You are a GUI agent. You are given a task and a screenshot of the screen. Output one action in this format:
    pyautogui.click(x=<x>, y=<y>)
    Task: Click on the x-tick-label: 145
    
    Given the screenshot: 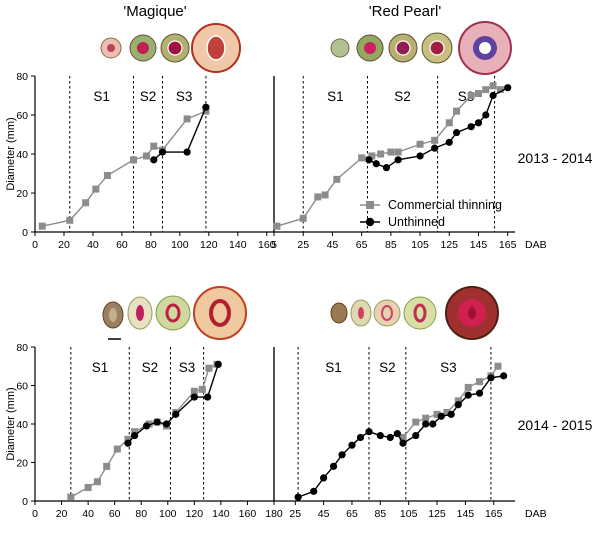 What is the action you would take?
    pyautogui.click(x=466, y=514)
    